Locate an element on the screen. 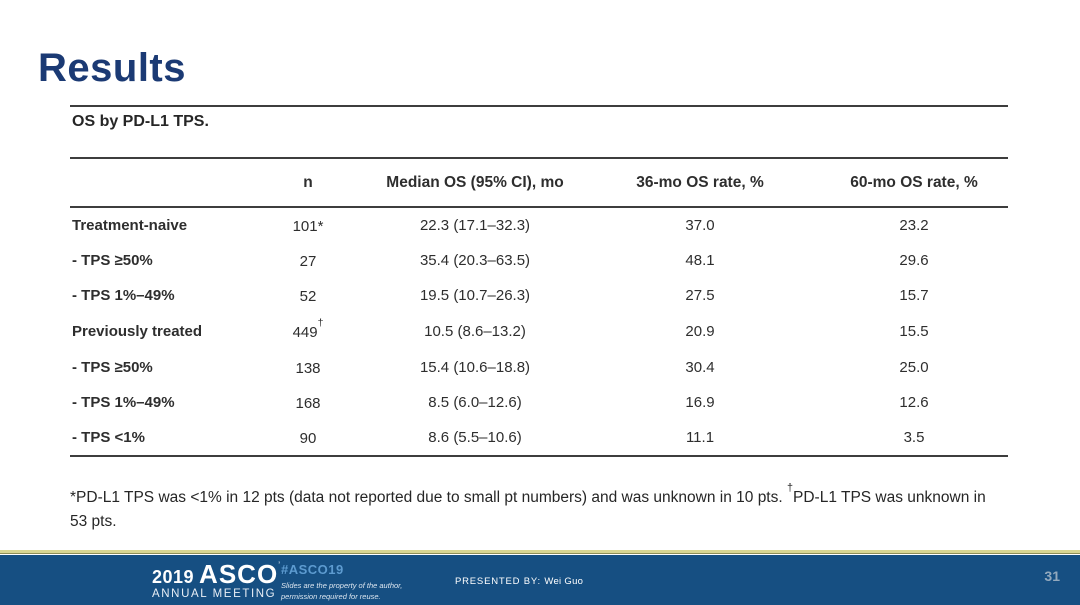 The height and width of the screenshot is (605, 1080). asco-logo-year: 2019 is located at coordinates (173, 577).